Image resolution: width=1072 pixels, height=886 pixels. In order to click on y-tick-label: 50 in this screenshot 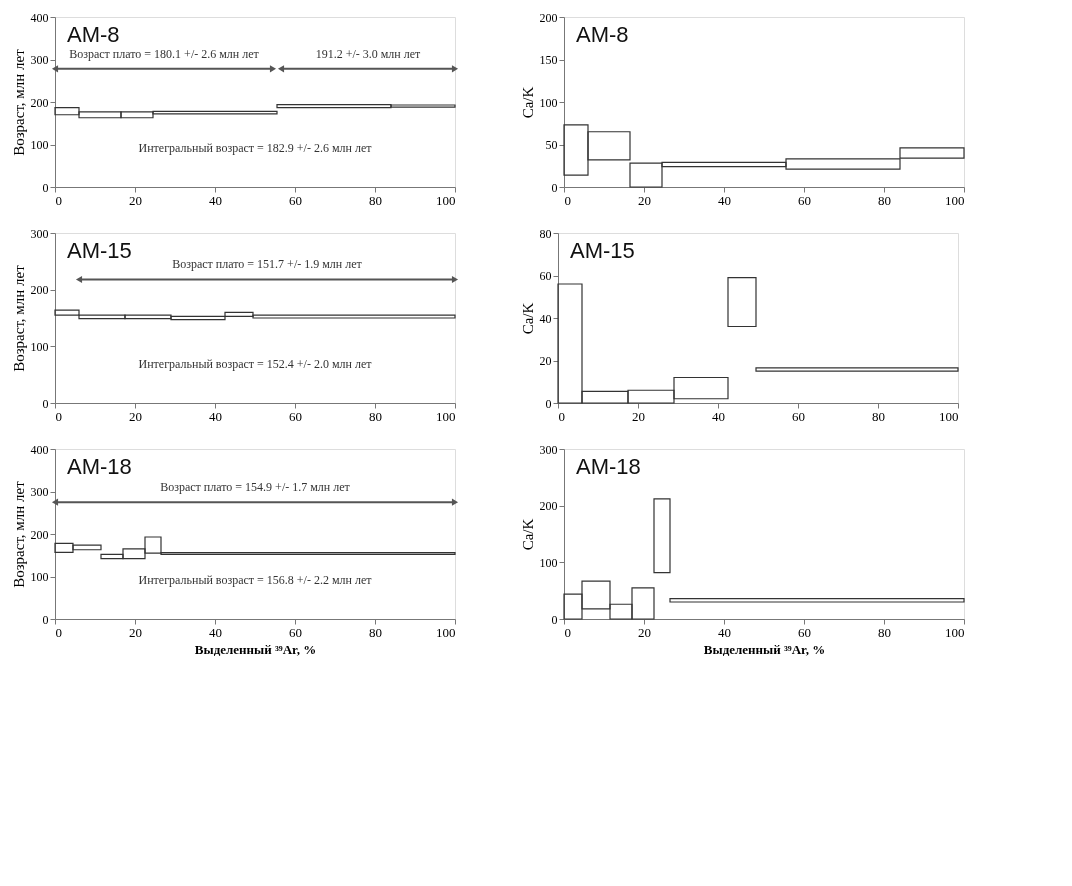, I will do `click(551, 145)`.